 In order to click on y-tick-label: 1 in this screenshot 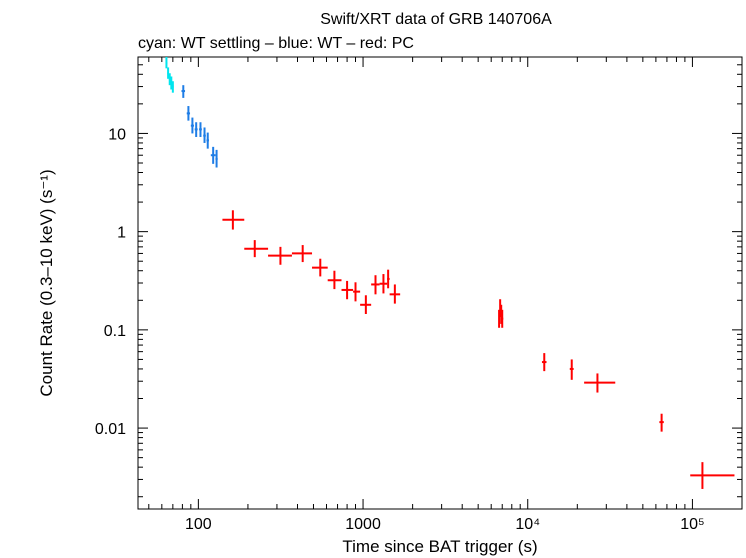, I will do `click(121, 233)`.